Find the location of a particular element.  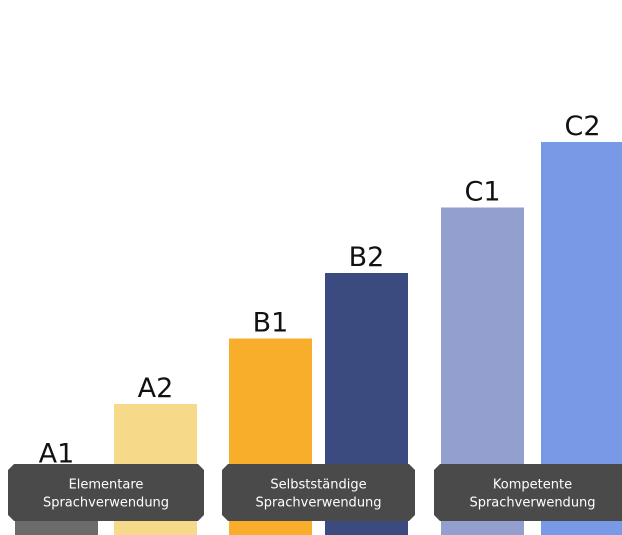

group-band-label-line1: Selbstständige is located at coordinates (318, 485).